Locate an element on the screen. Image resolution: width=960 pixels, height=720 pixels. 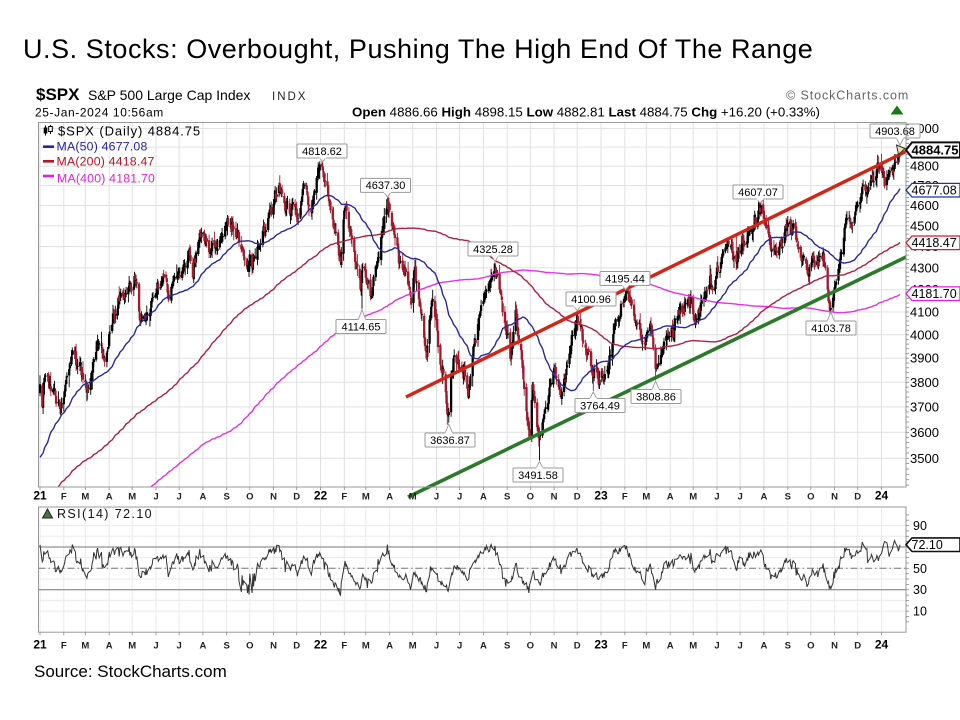
svg-text: 4100 is located at coordinates (924, 312).